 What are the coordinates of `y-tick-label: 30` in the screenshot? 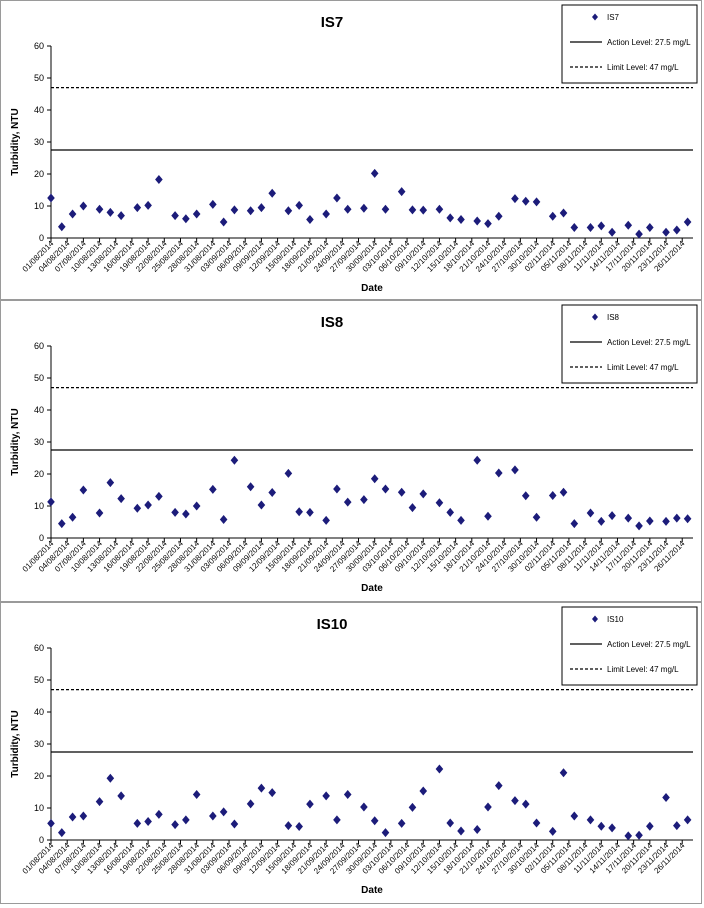 It's located at (39, 744).